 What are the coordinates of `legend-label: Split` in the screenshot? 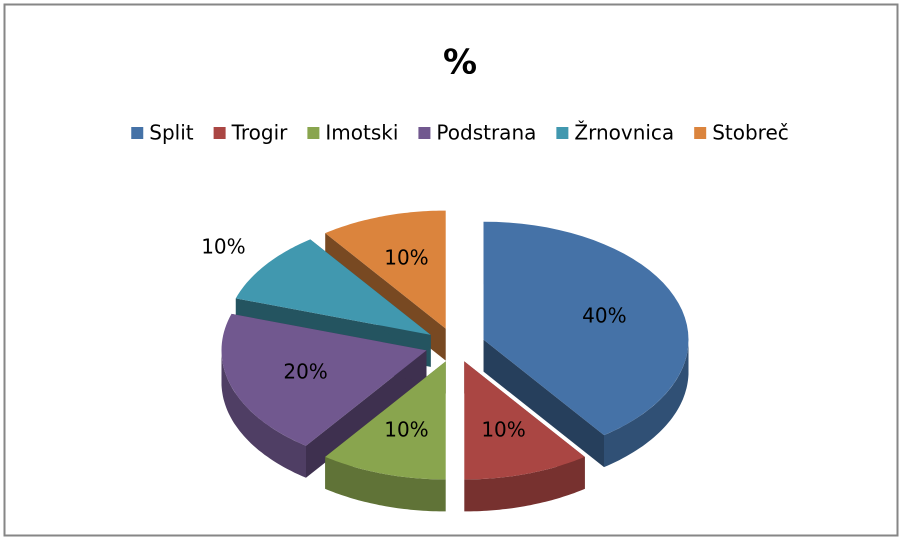 It's located at (171, 133).